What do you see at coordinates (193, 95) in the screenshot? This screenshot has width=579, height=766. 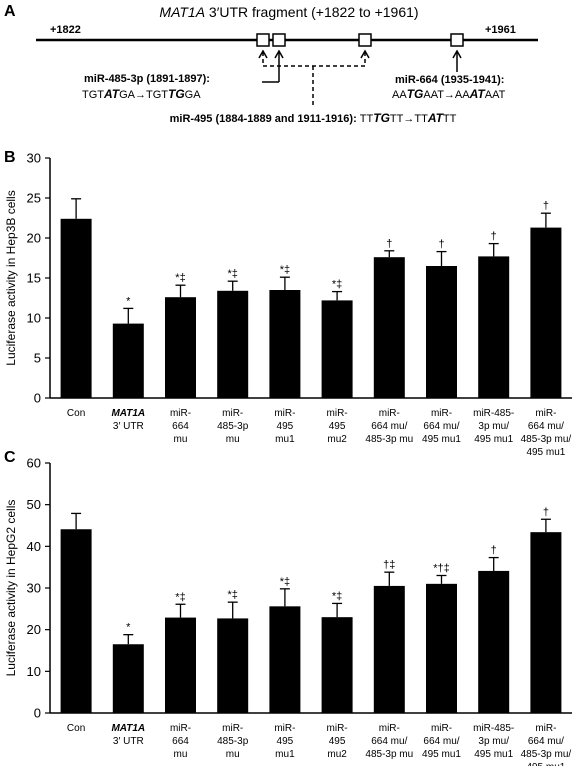 I see `mir485-seq-segment: GA` at bounding box center [193, 95].